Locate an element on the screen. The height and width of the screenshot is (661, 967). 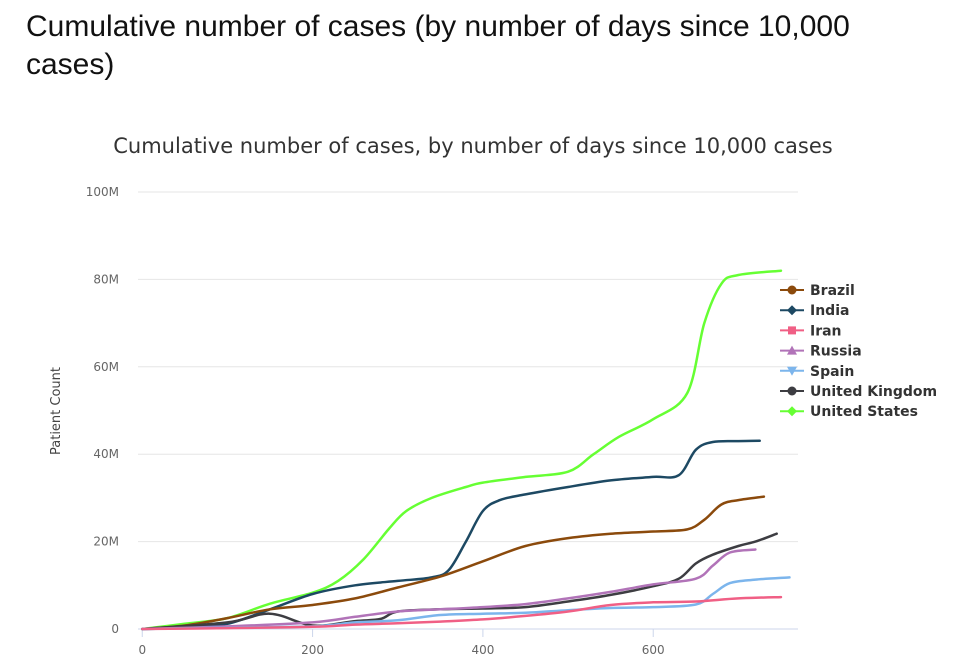
legend-label: Spain is located at coordinates (832, 372).